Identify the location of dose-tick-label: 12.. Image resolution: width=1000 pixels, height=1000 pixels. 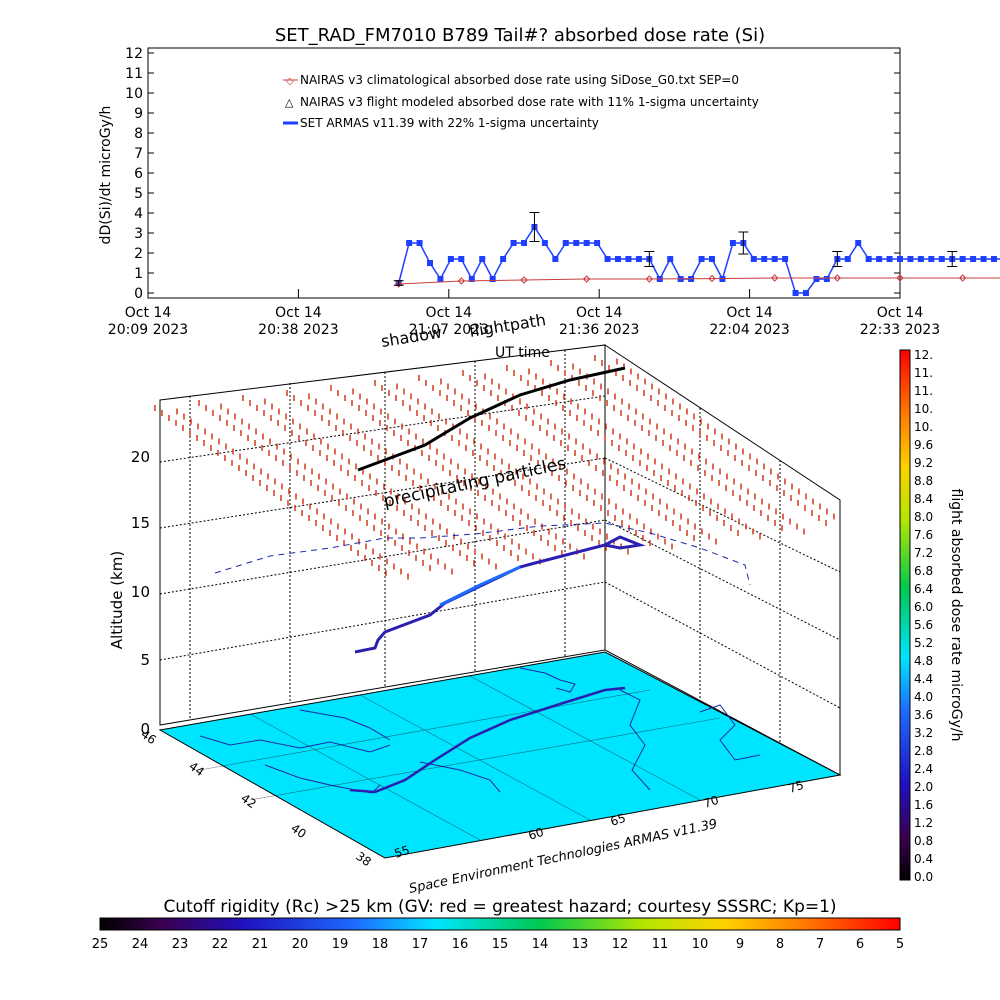
(923, 355).